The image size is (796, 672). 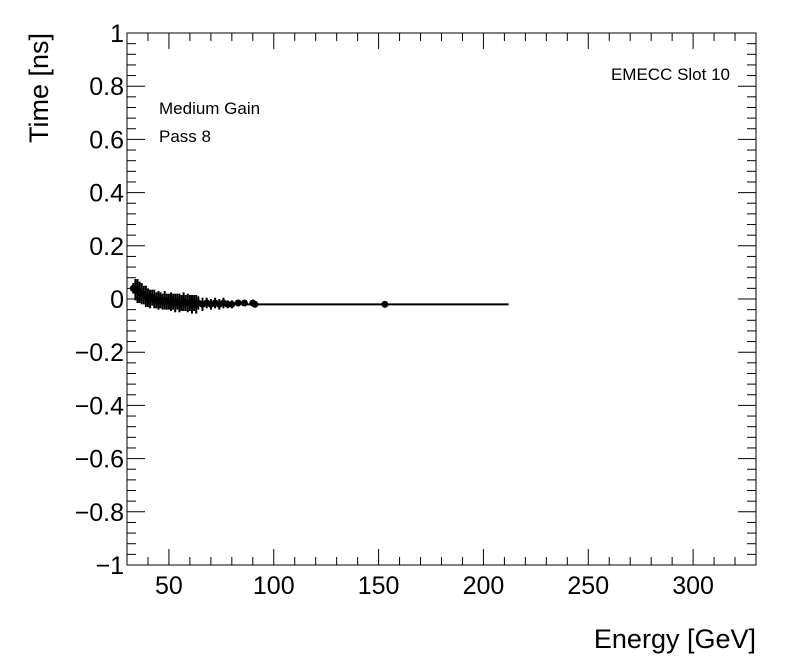 What do you see at coordinates (670, 74) in the screenshot?
I see `annotation-slot: EMECC Slot 10` at bounding box center [670, 74].